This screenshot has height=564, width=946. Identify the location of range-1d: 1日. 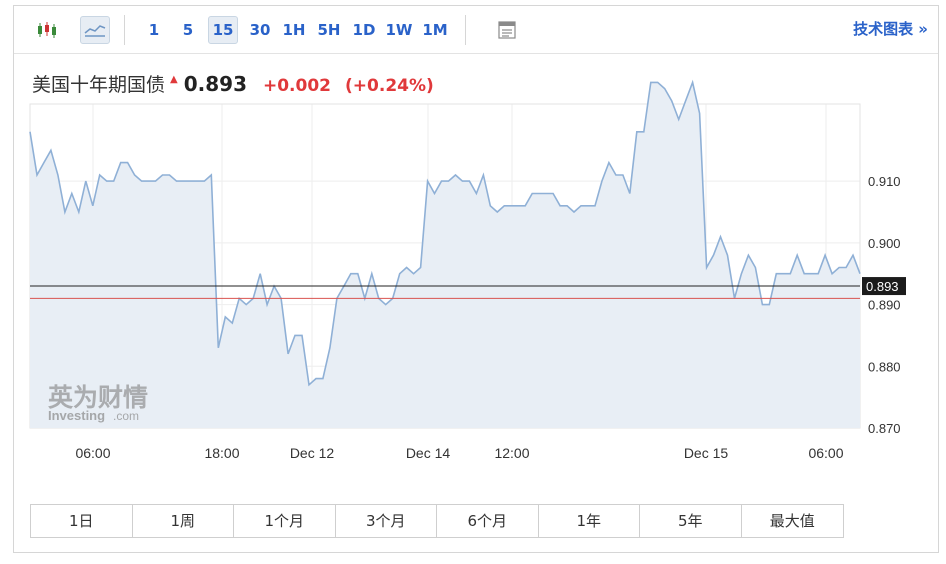
(82, 521).